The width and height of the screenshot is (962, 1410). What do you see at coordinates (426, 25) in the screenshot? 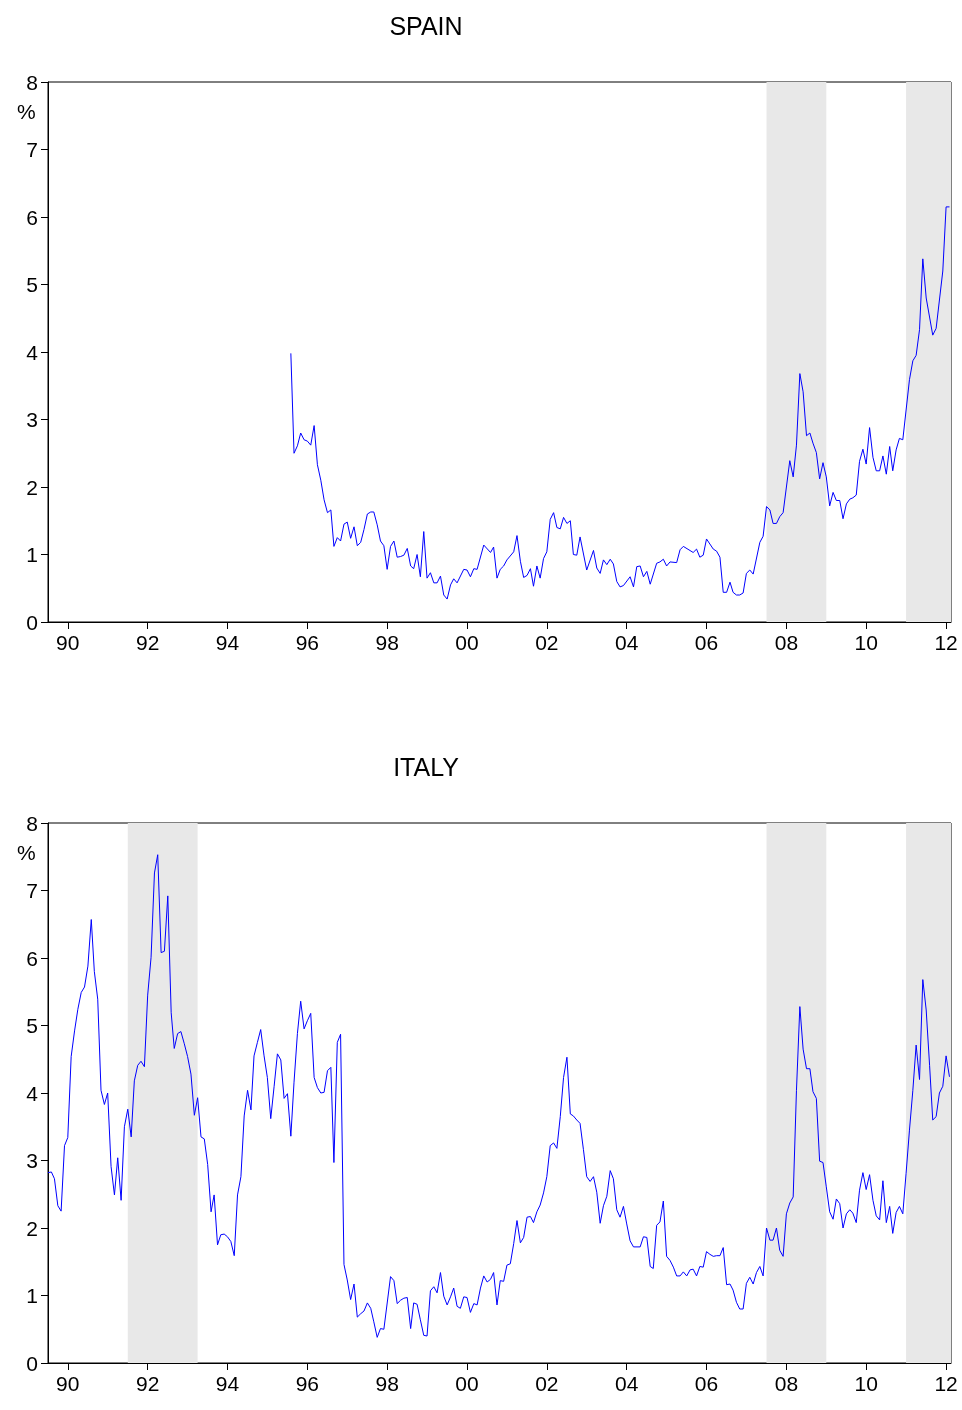
I see `chart-title: SPAIN` at bounding box center [426, 25].